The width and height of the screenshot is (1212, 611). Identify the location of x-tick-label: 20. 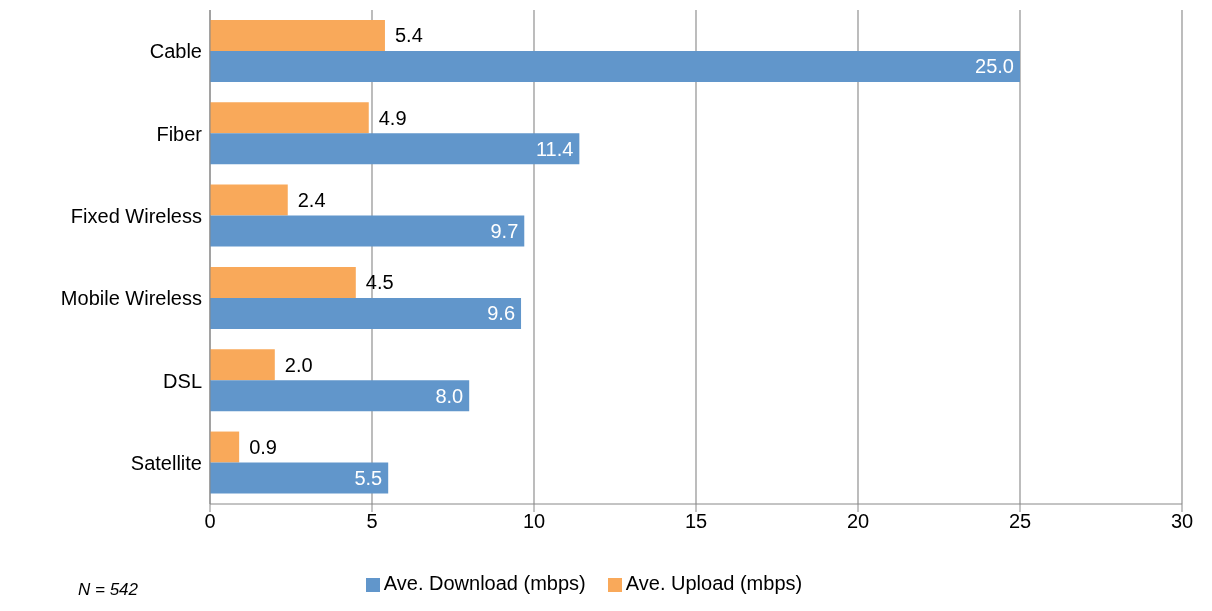
(858, 521).